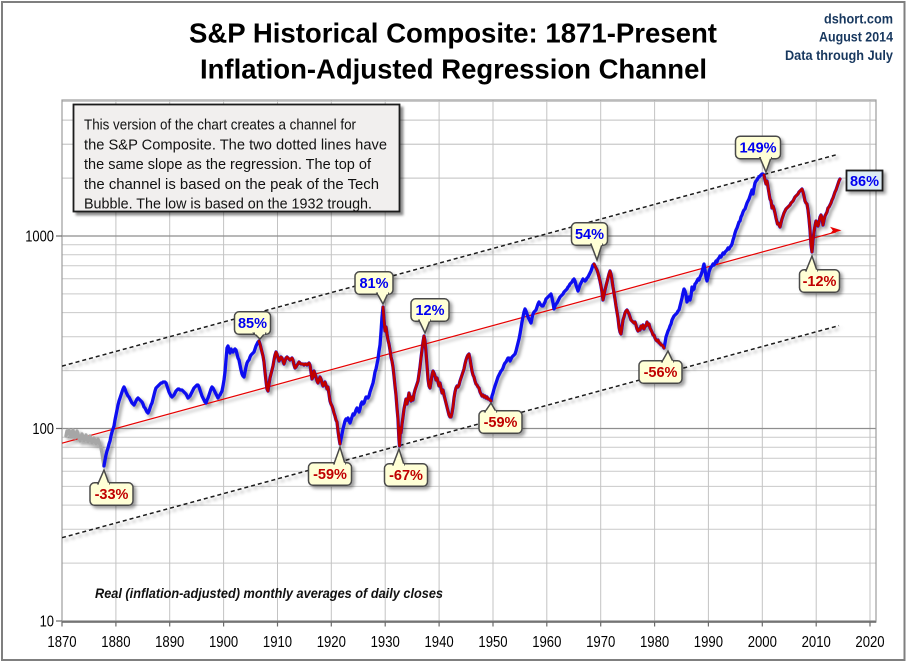 The image size is (908, 667). What do you see at coordinates (373, 284) in the screenshot?
I see `svg-text: 81%` at bounding box center [373, 284].